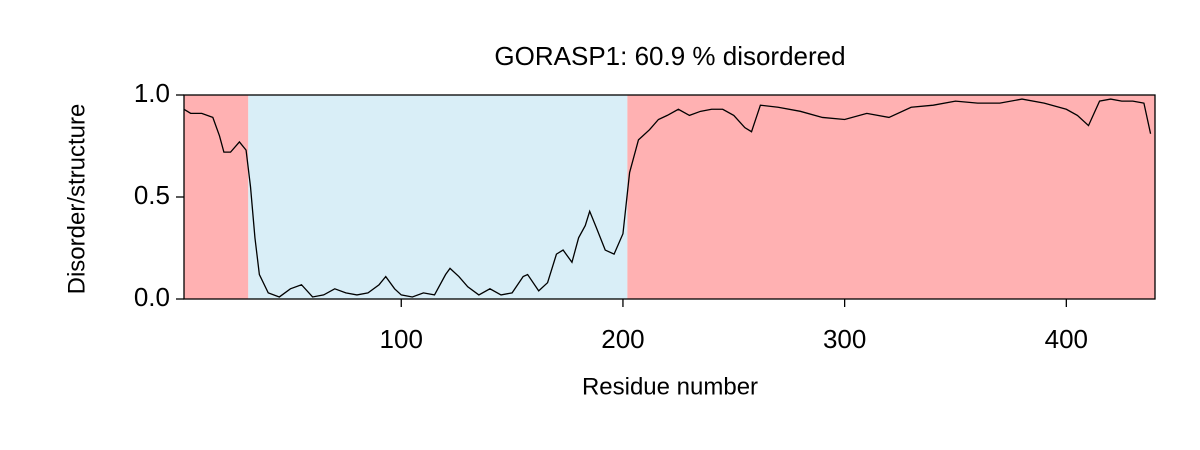 The image size is (1200, 450). Describe the element at coordinates (670, 386) in the screenshot. I see `x-axis-label: Residue number` at that location.